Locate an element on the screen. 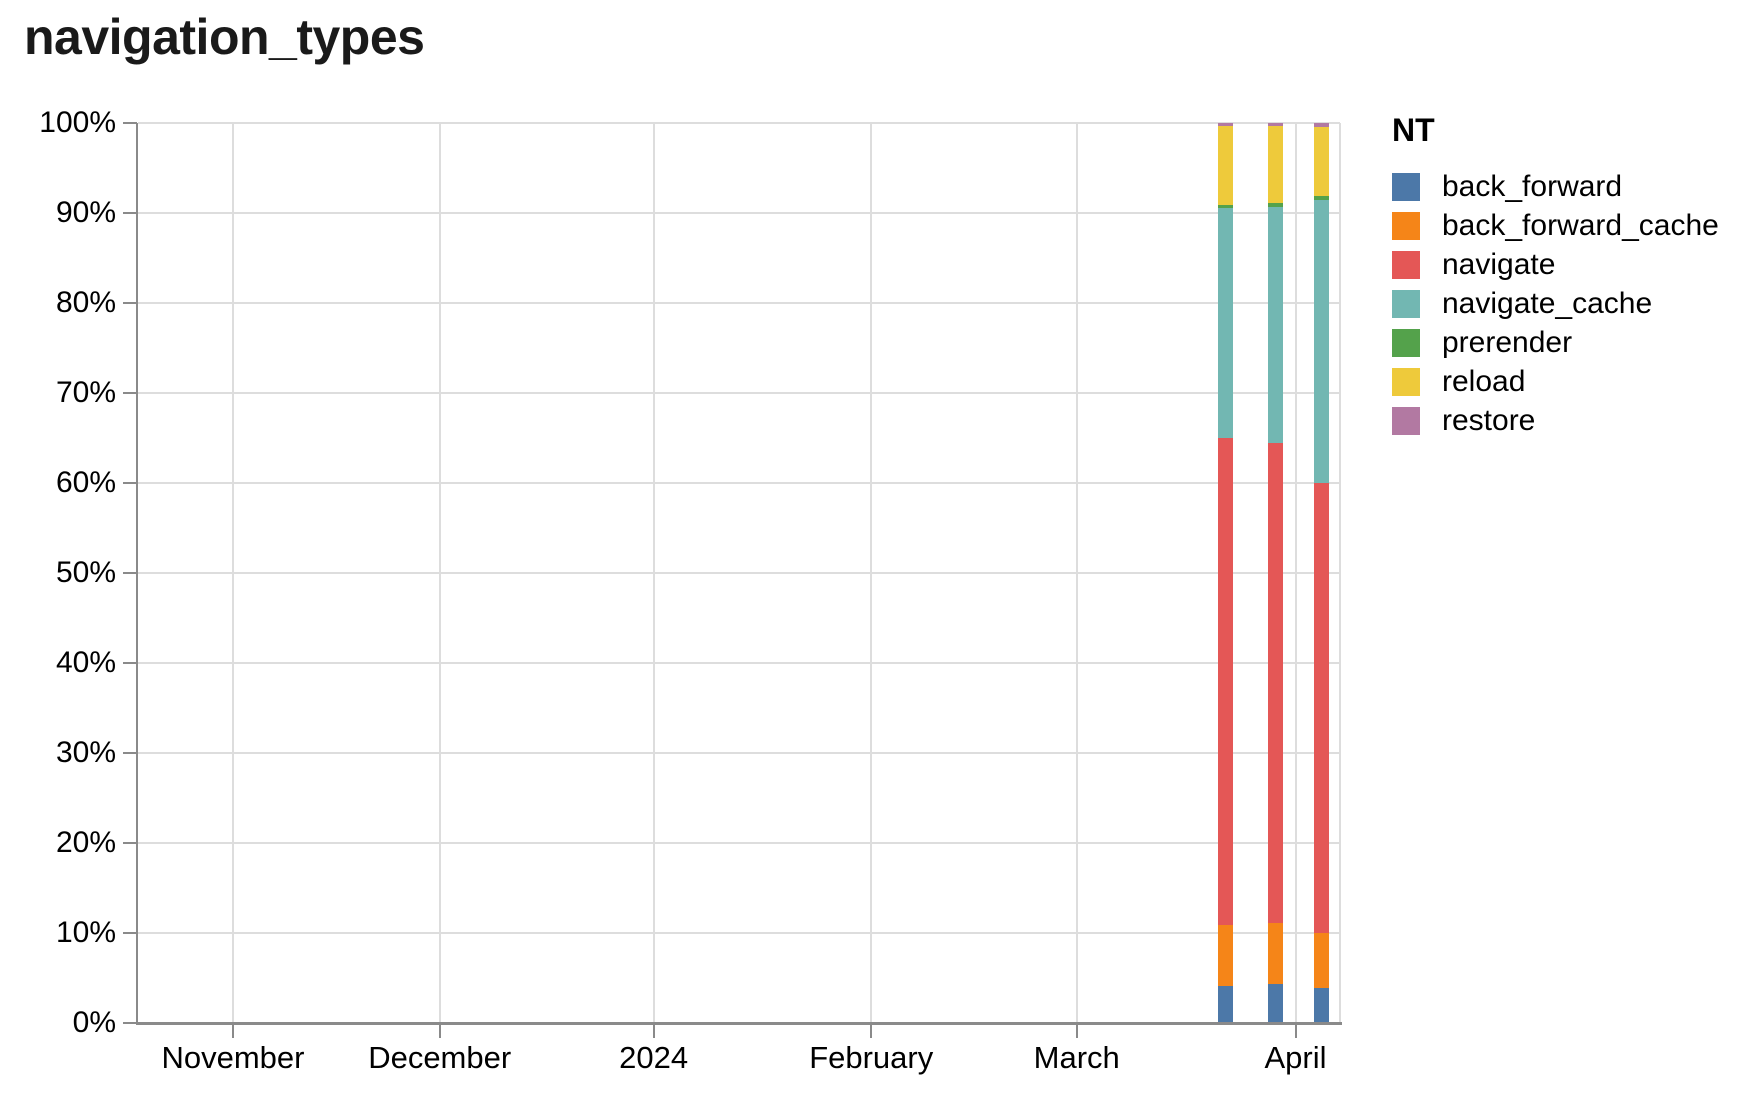  y-tick-label-50: 50% is located at coordinates (85, 572).